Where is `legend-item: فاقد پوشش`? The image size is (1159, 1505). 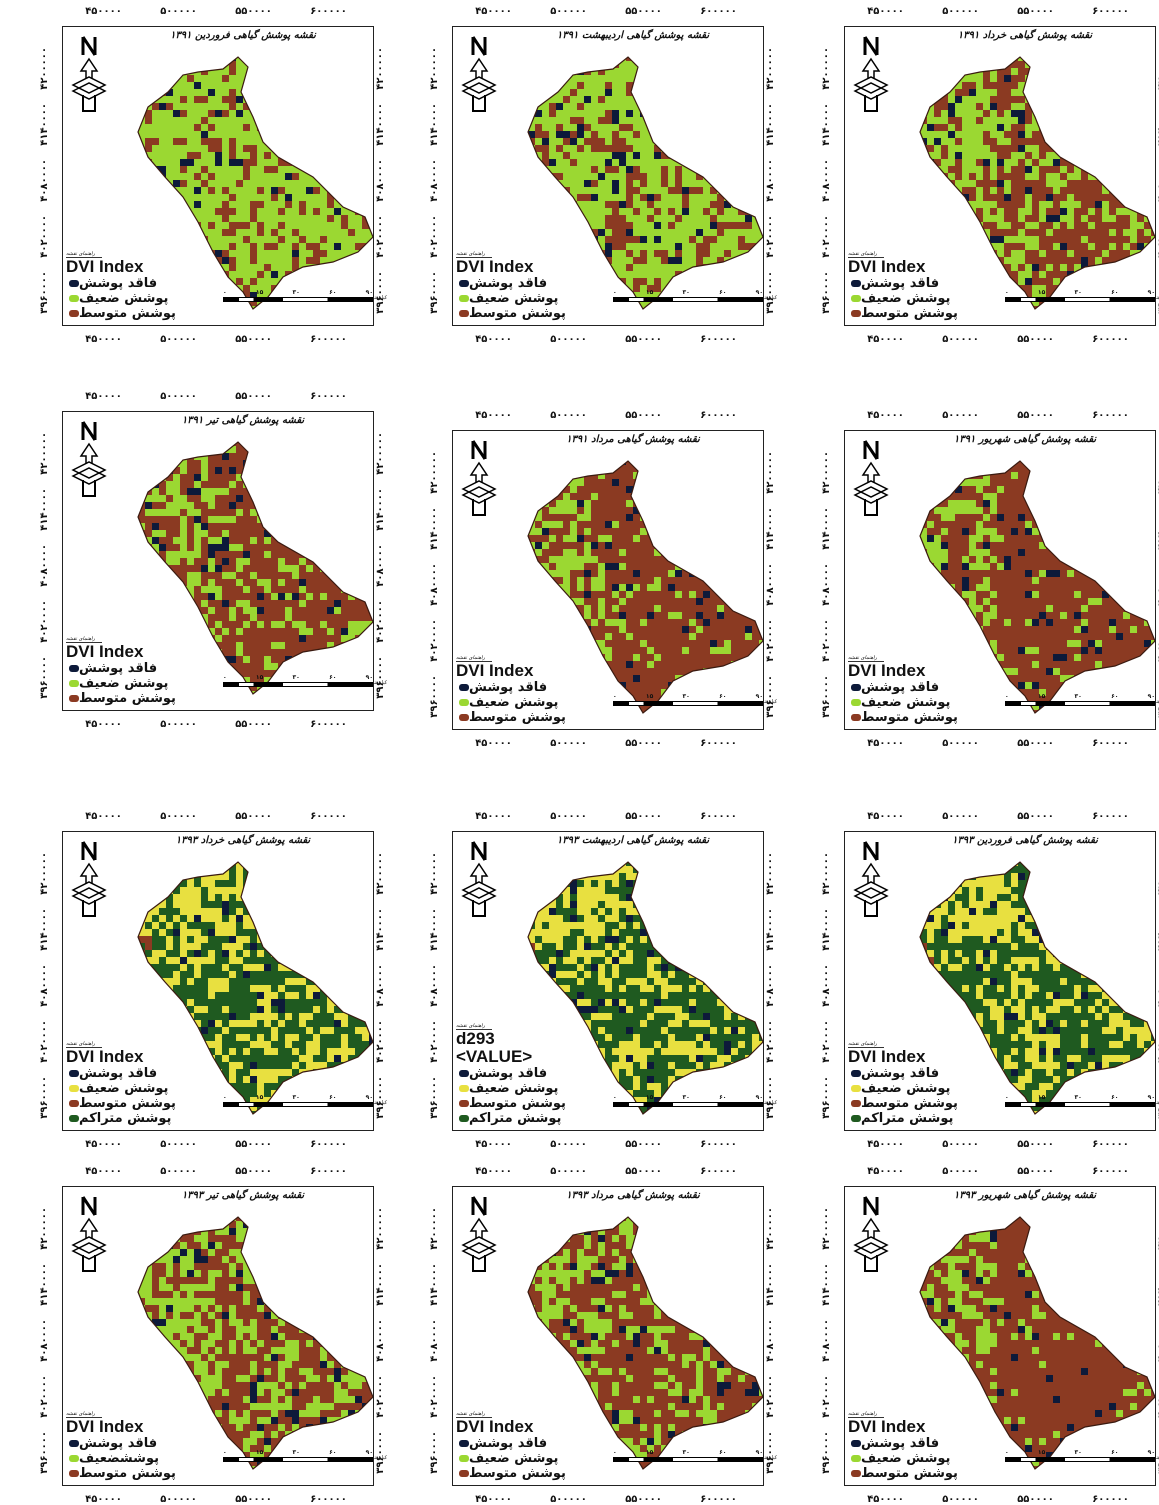 legend-item: فاقد پوشش is located at coordinates (156, 1073).